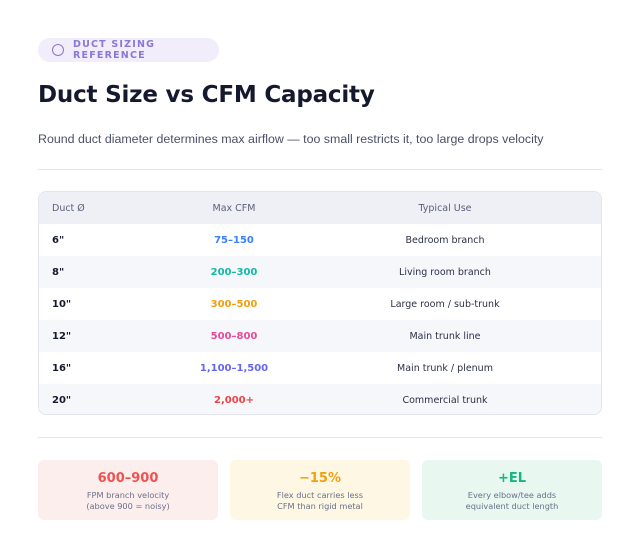 This screenshot has width=640, height=558. Describe the element at coordinates (445, 272) in the screenshot. I see `typical-use-cell: Living room branch` at that location.